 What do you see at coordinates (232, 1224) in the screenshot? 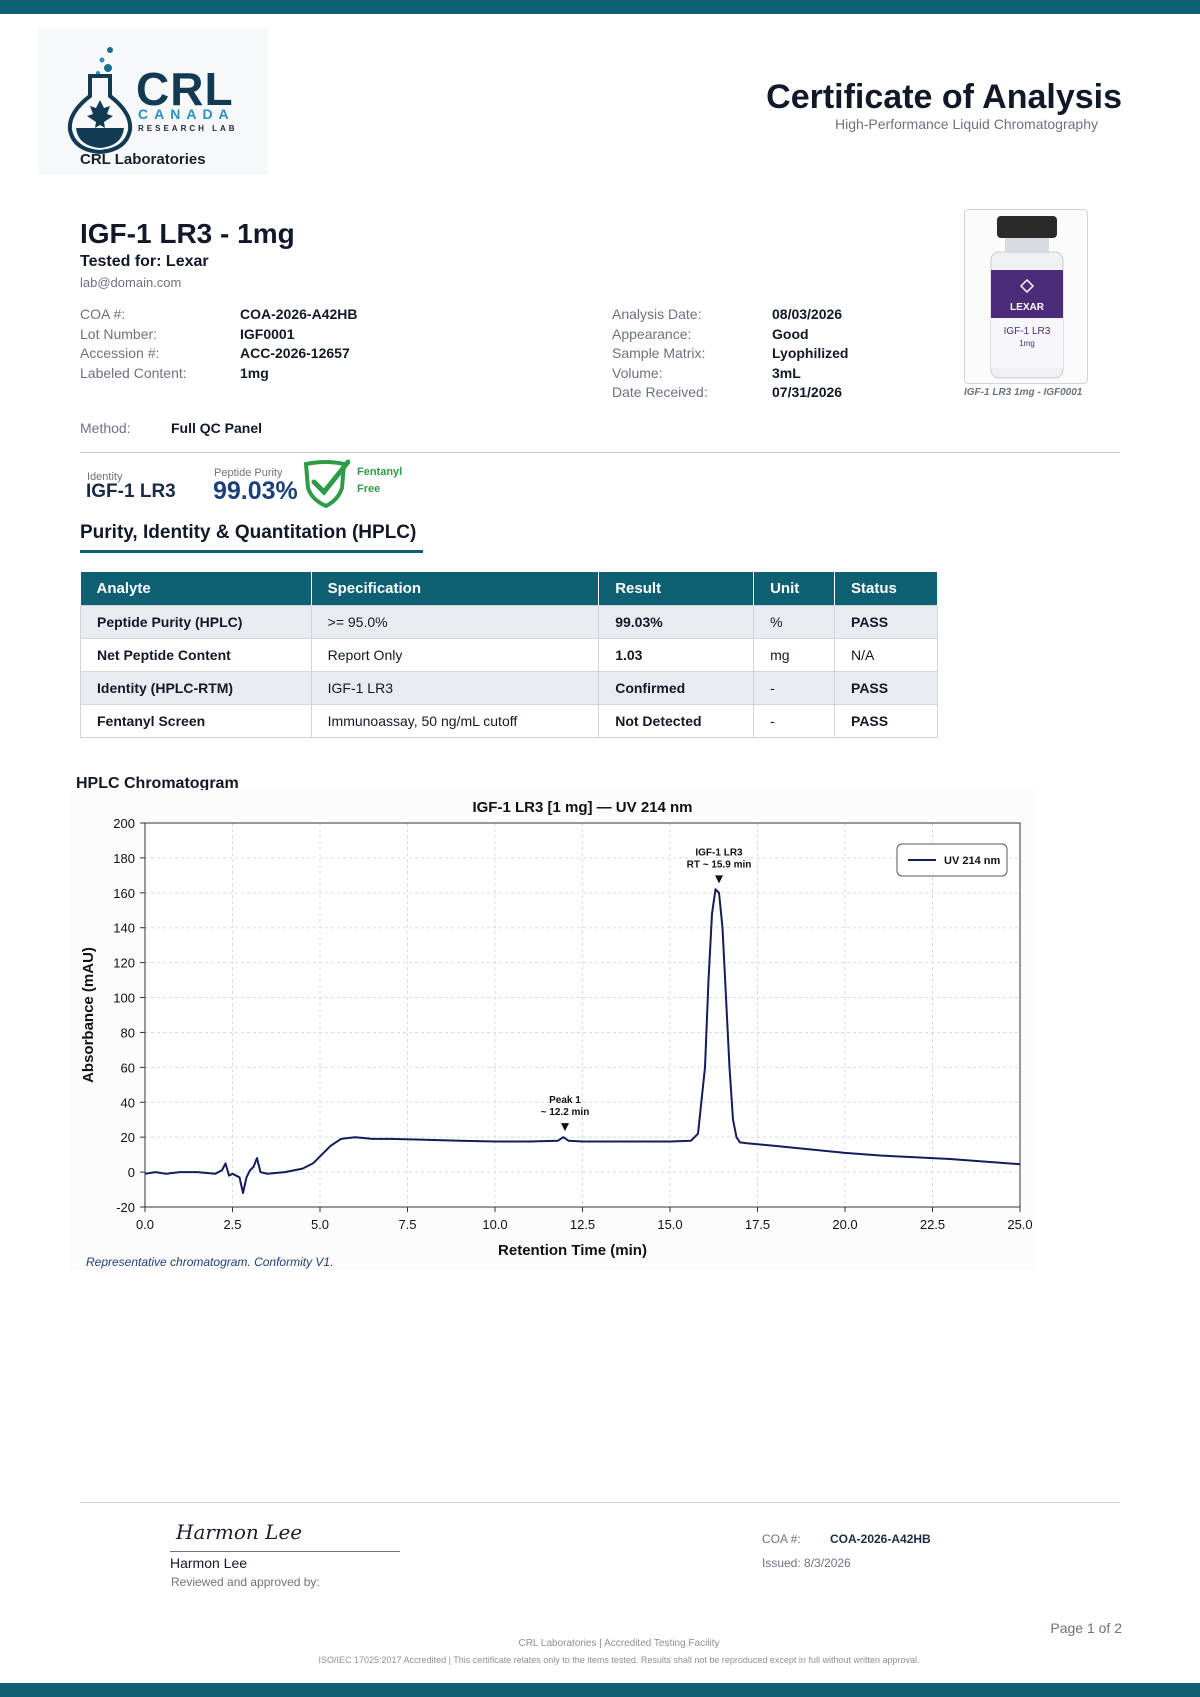
I see `x-tick-label: 2.5` at bounding box center [232, 1224].